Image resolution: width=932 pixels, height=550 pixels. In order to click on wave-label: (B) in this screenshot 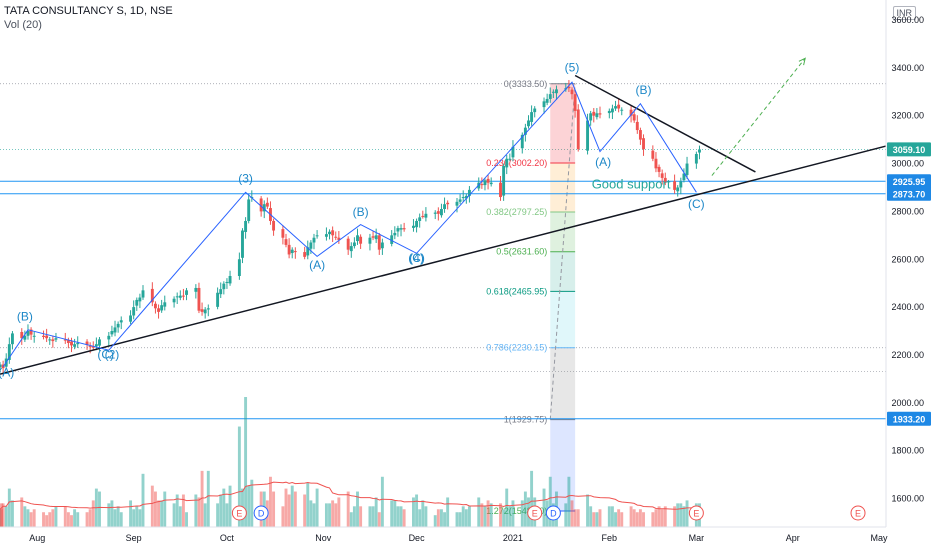, I will do `click(644, 90)`.